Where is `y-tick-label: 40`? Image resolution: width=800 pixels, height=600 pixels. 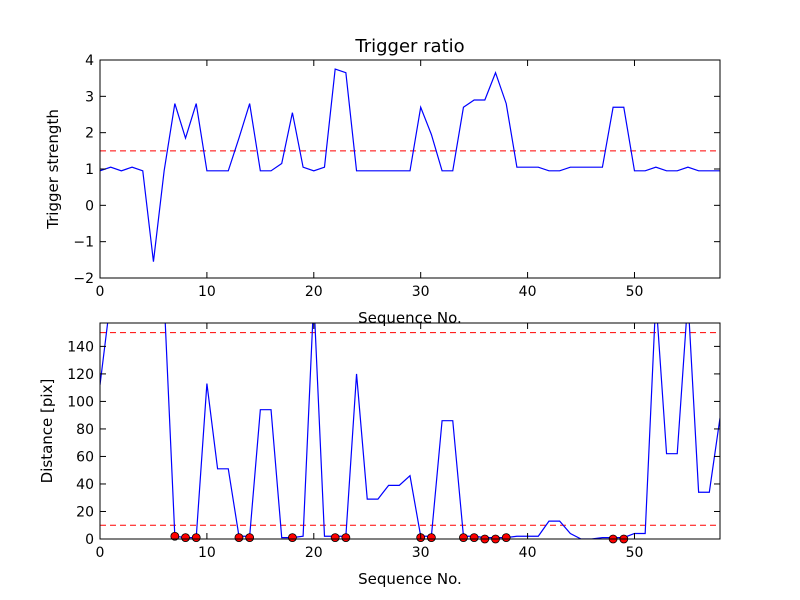 y-tick-label: 40 is located at coordinates (85, 485).